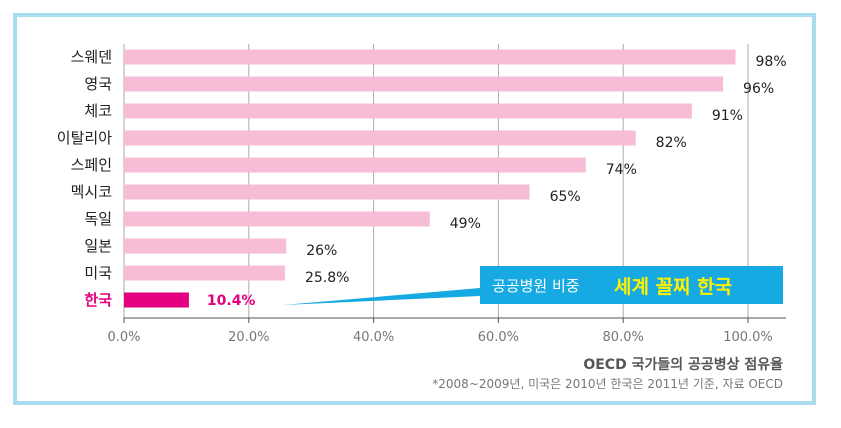 This screenshot has height=428, width=841. What do you see at coordinates (84, 138) in the screenshot?
I see `category-label: 이탈리아` at bounding box center [84, 138].